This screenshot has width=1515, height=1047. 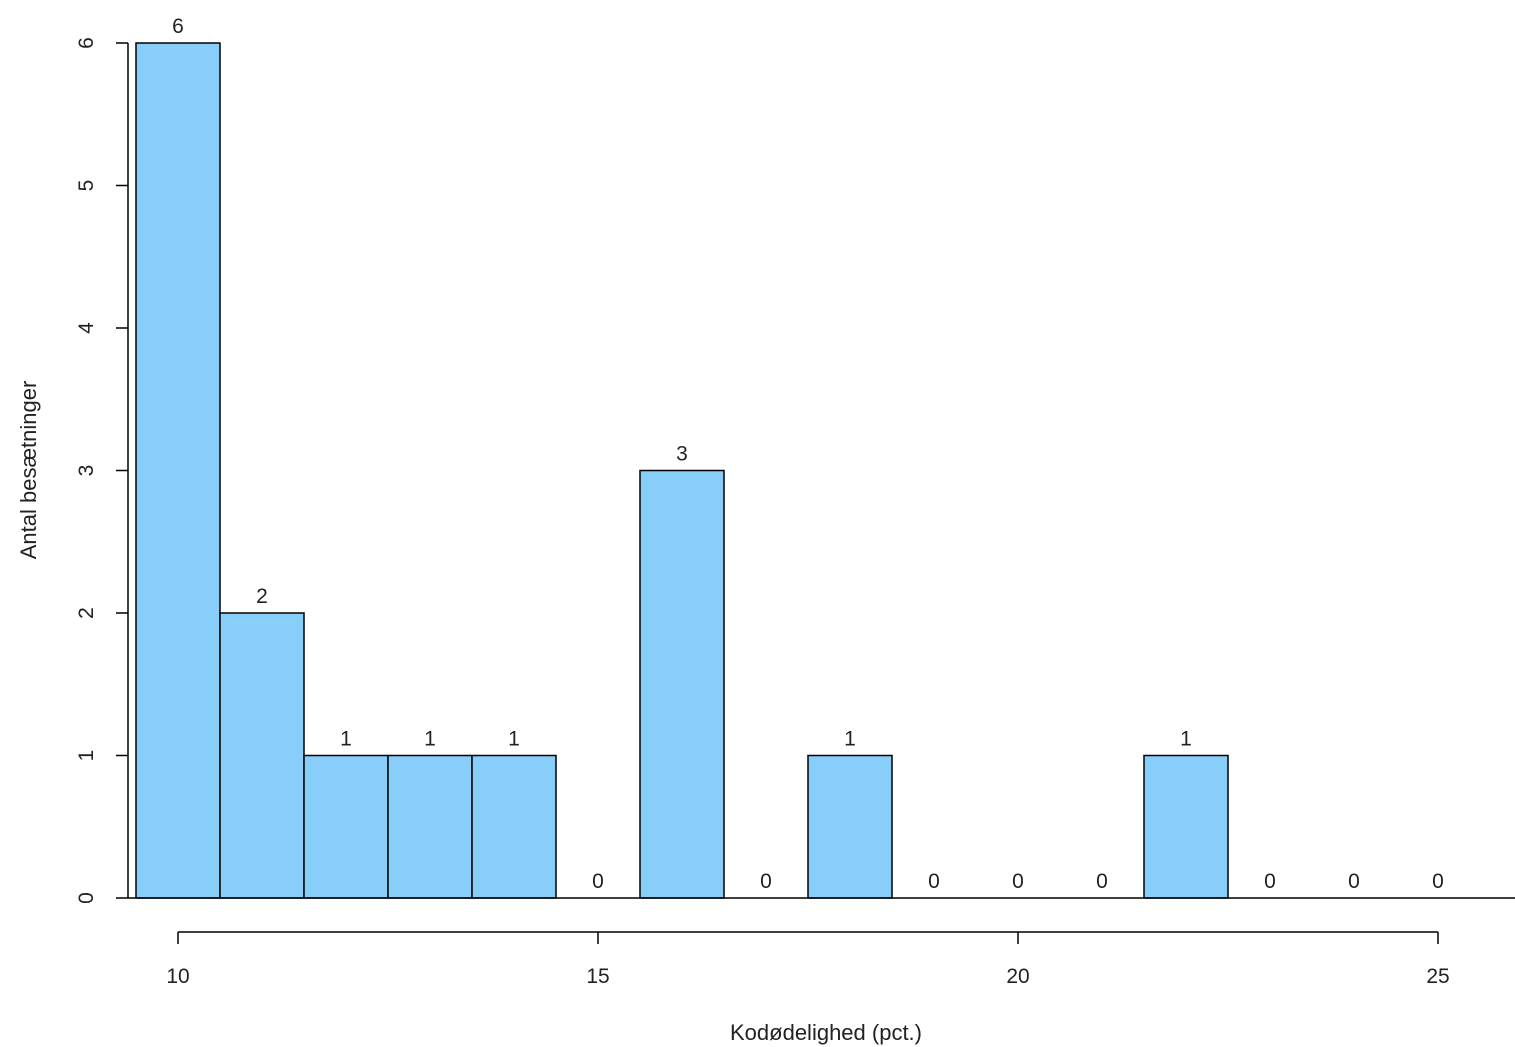 I want to click on x-tick-label: 20, so click(x=1017, y=976).